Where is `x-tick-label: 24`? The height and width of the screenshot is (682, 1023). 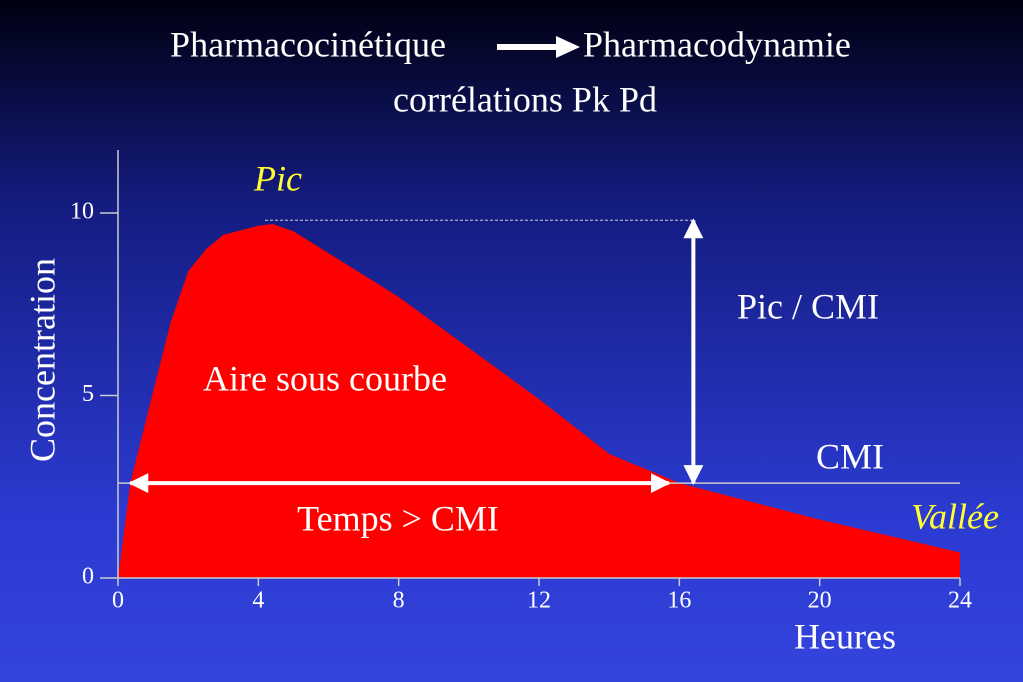
x-tick-label: 24 is located at coordinates (960, 601).